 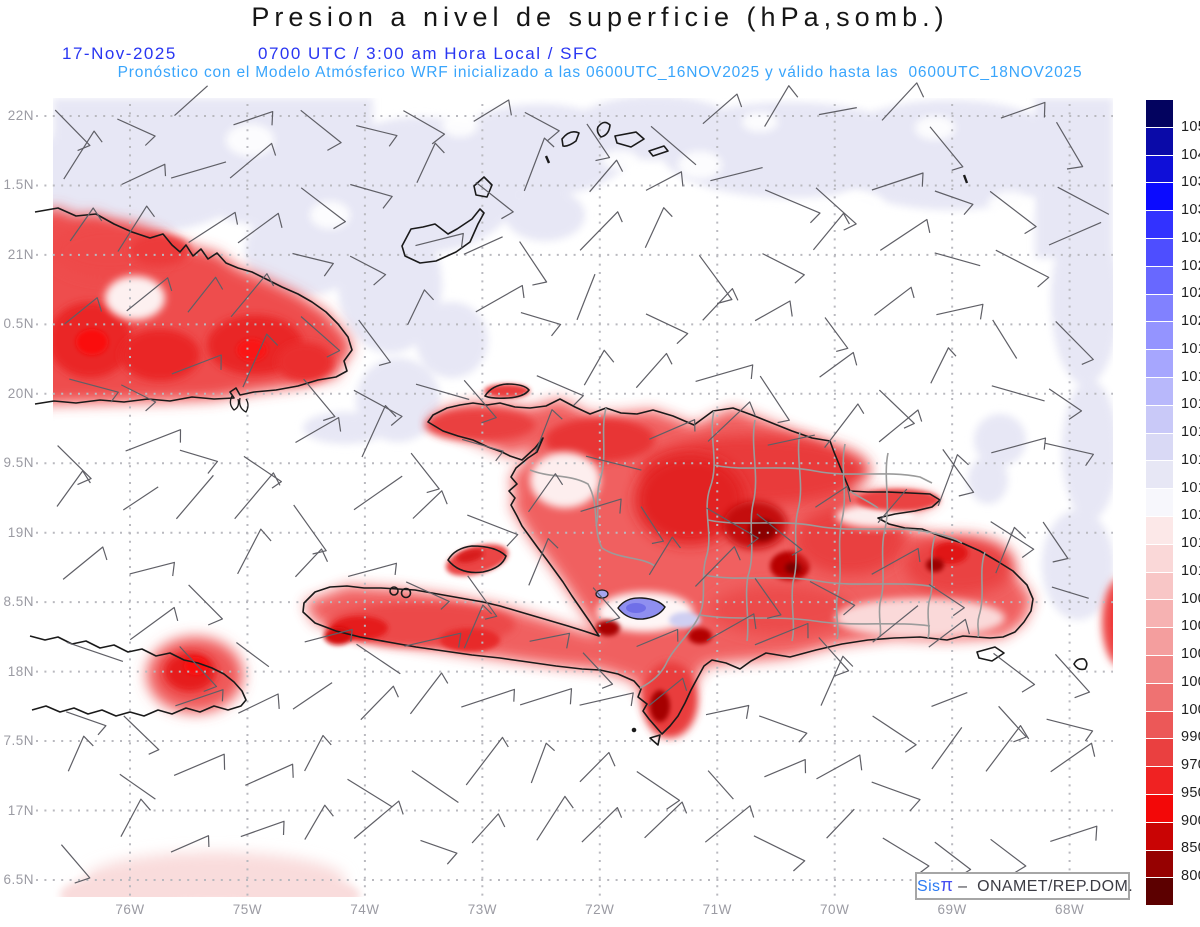 What do you see at coordinates (1190, 487) in the screenshot?
I see `colorbar-tick-label: 1014` at bounding box center [1190, 487].